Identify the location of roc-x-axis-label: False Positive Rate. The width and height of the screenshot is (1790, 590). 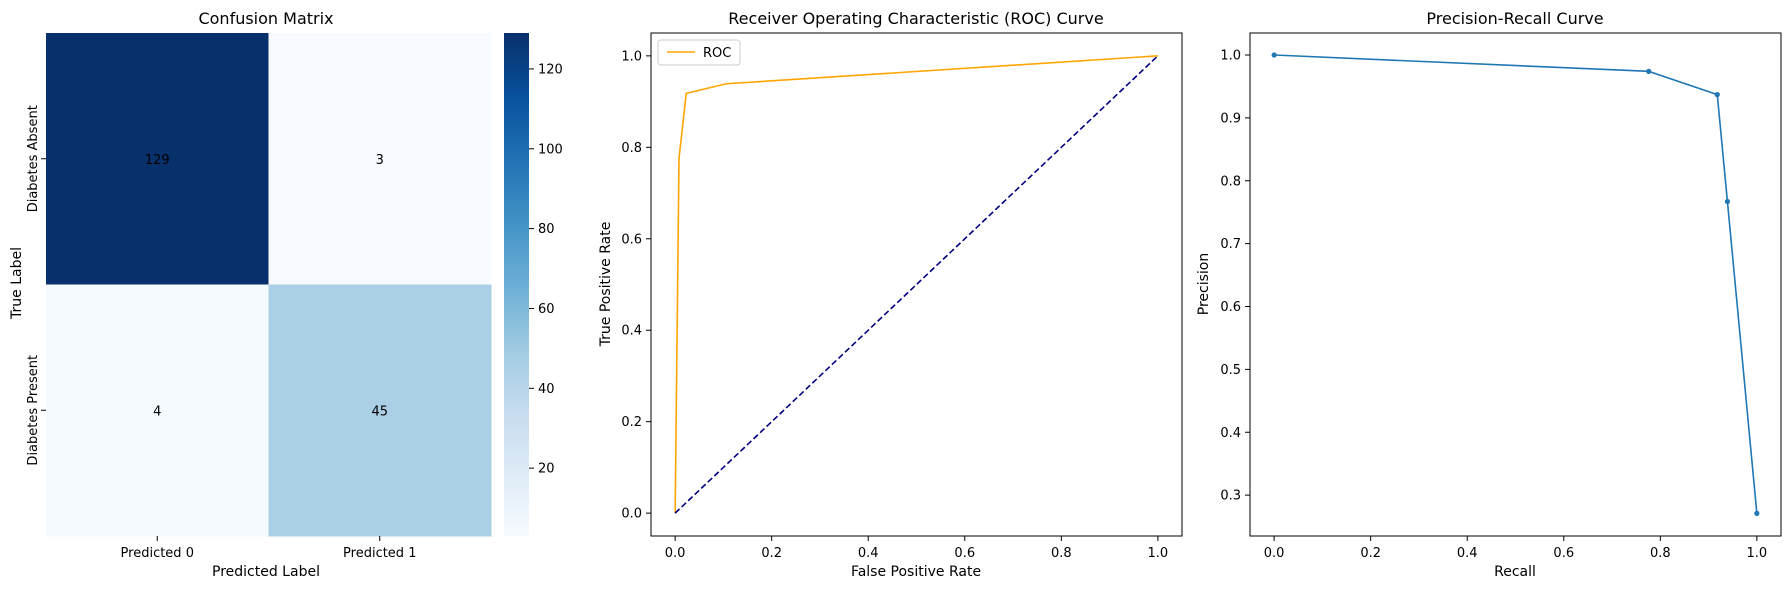
(916, 572).